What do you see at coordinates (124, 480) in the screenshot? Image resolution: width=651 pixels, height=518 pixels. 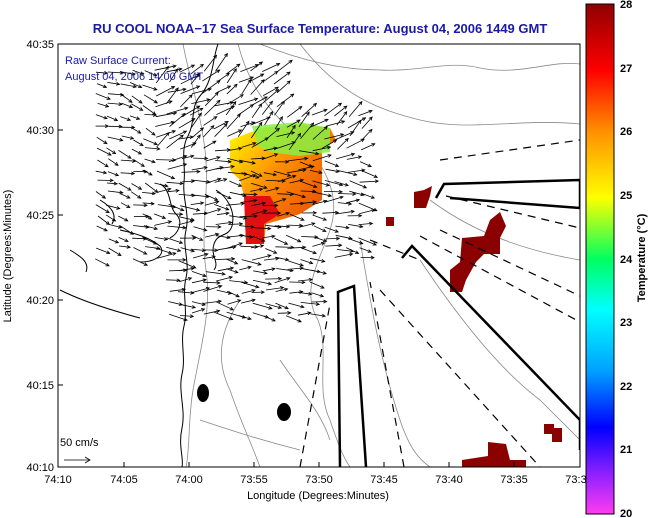 I see `x-tick-label: 74:05` at bounding box center [124, 480].